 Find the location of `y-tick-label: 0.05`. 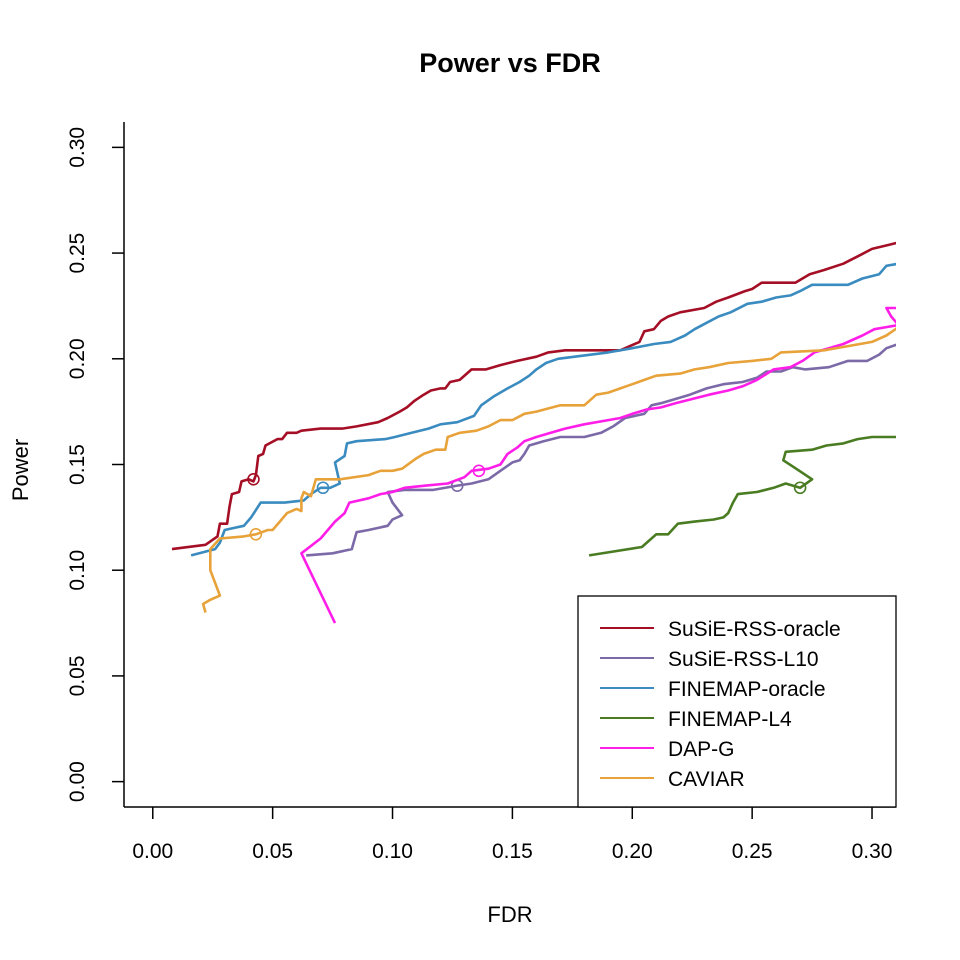

y-tick-label: 0.05 is located at coordinates (77, 675).